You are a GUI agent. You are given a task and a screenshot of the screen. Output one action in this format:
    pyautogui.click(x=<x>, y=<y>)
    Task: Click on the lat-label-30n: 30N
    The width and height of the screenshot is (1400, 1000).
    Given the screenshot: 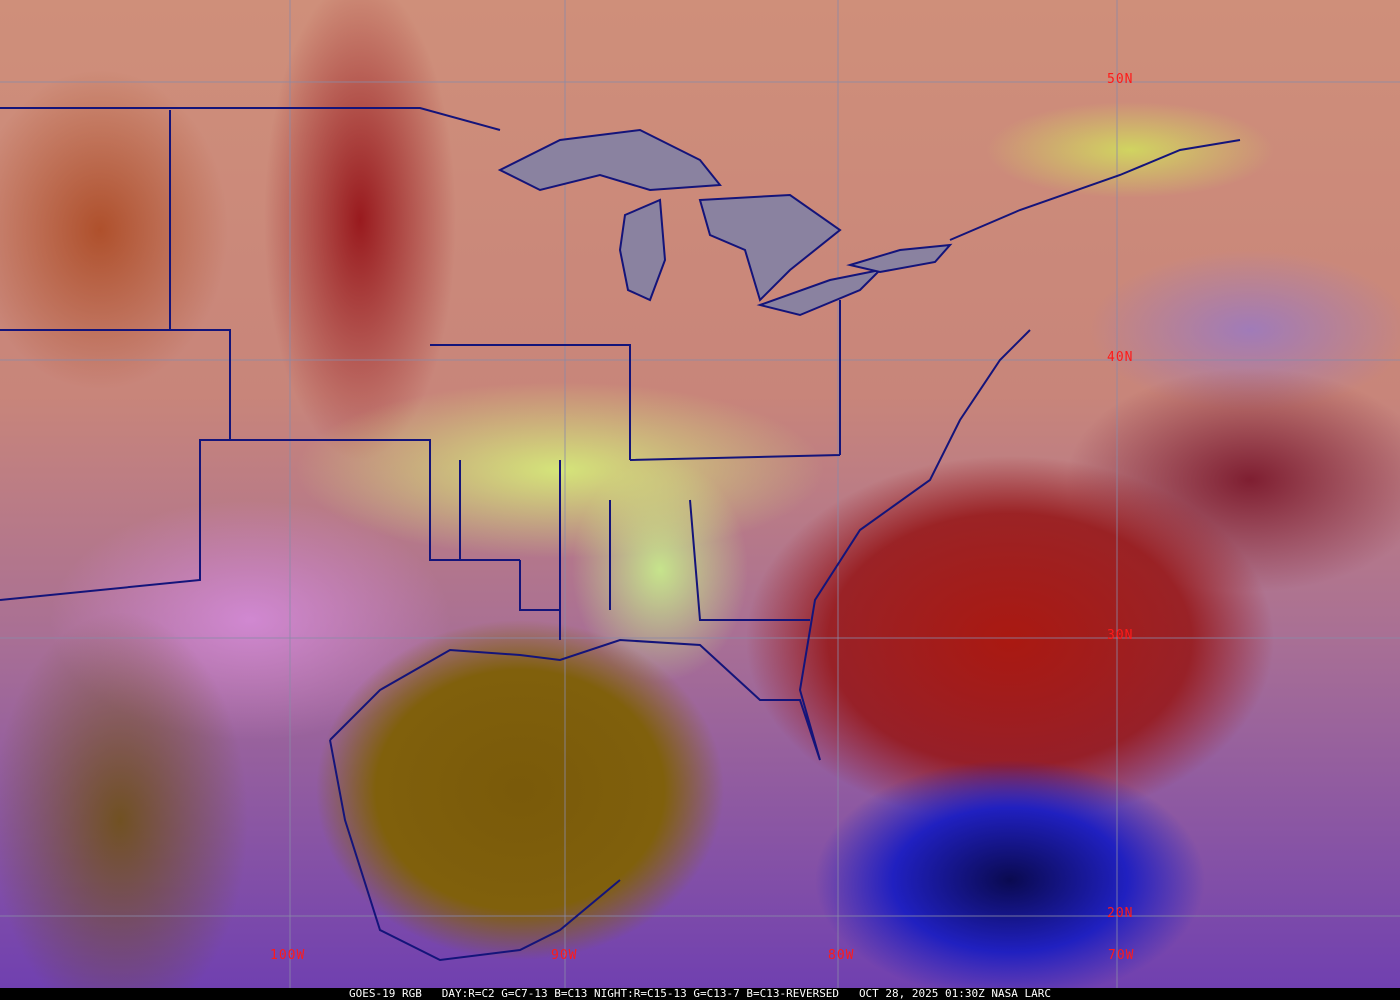 What is the action you would take?
    pyautogui.click(x=1120, y=635)
    